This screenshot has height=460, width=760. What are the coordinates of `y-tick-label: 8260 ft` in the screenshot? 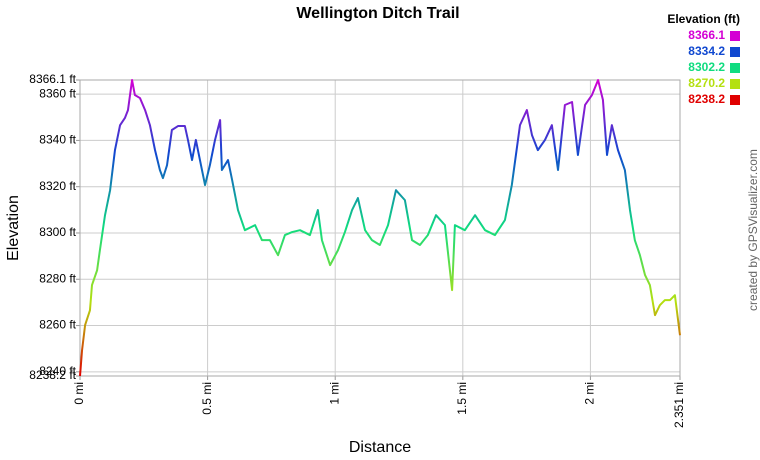 It's located at (57, 325).